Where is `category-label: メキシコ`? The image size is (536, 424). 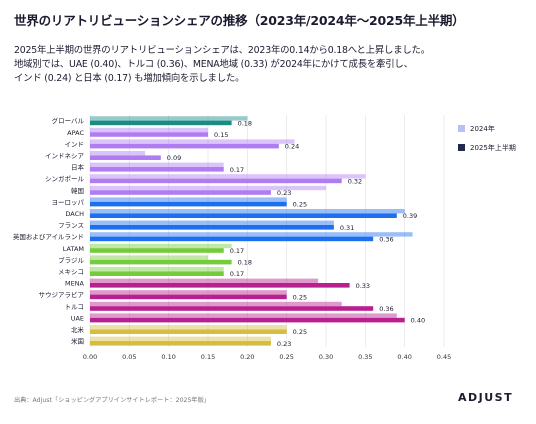
category-label: メキシコ is located at coordinates (71, 272).